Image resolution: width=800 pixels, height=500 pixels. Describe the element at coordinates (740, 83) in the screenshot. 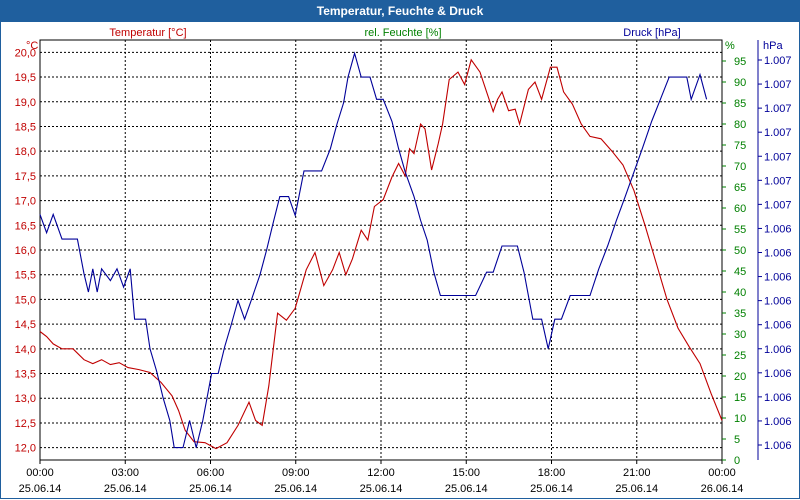

I see `humidity-tick-label: 90` at that location.